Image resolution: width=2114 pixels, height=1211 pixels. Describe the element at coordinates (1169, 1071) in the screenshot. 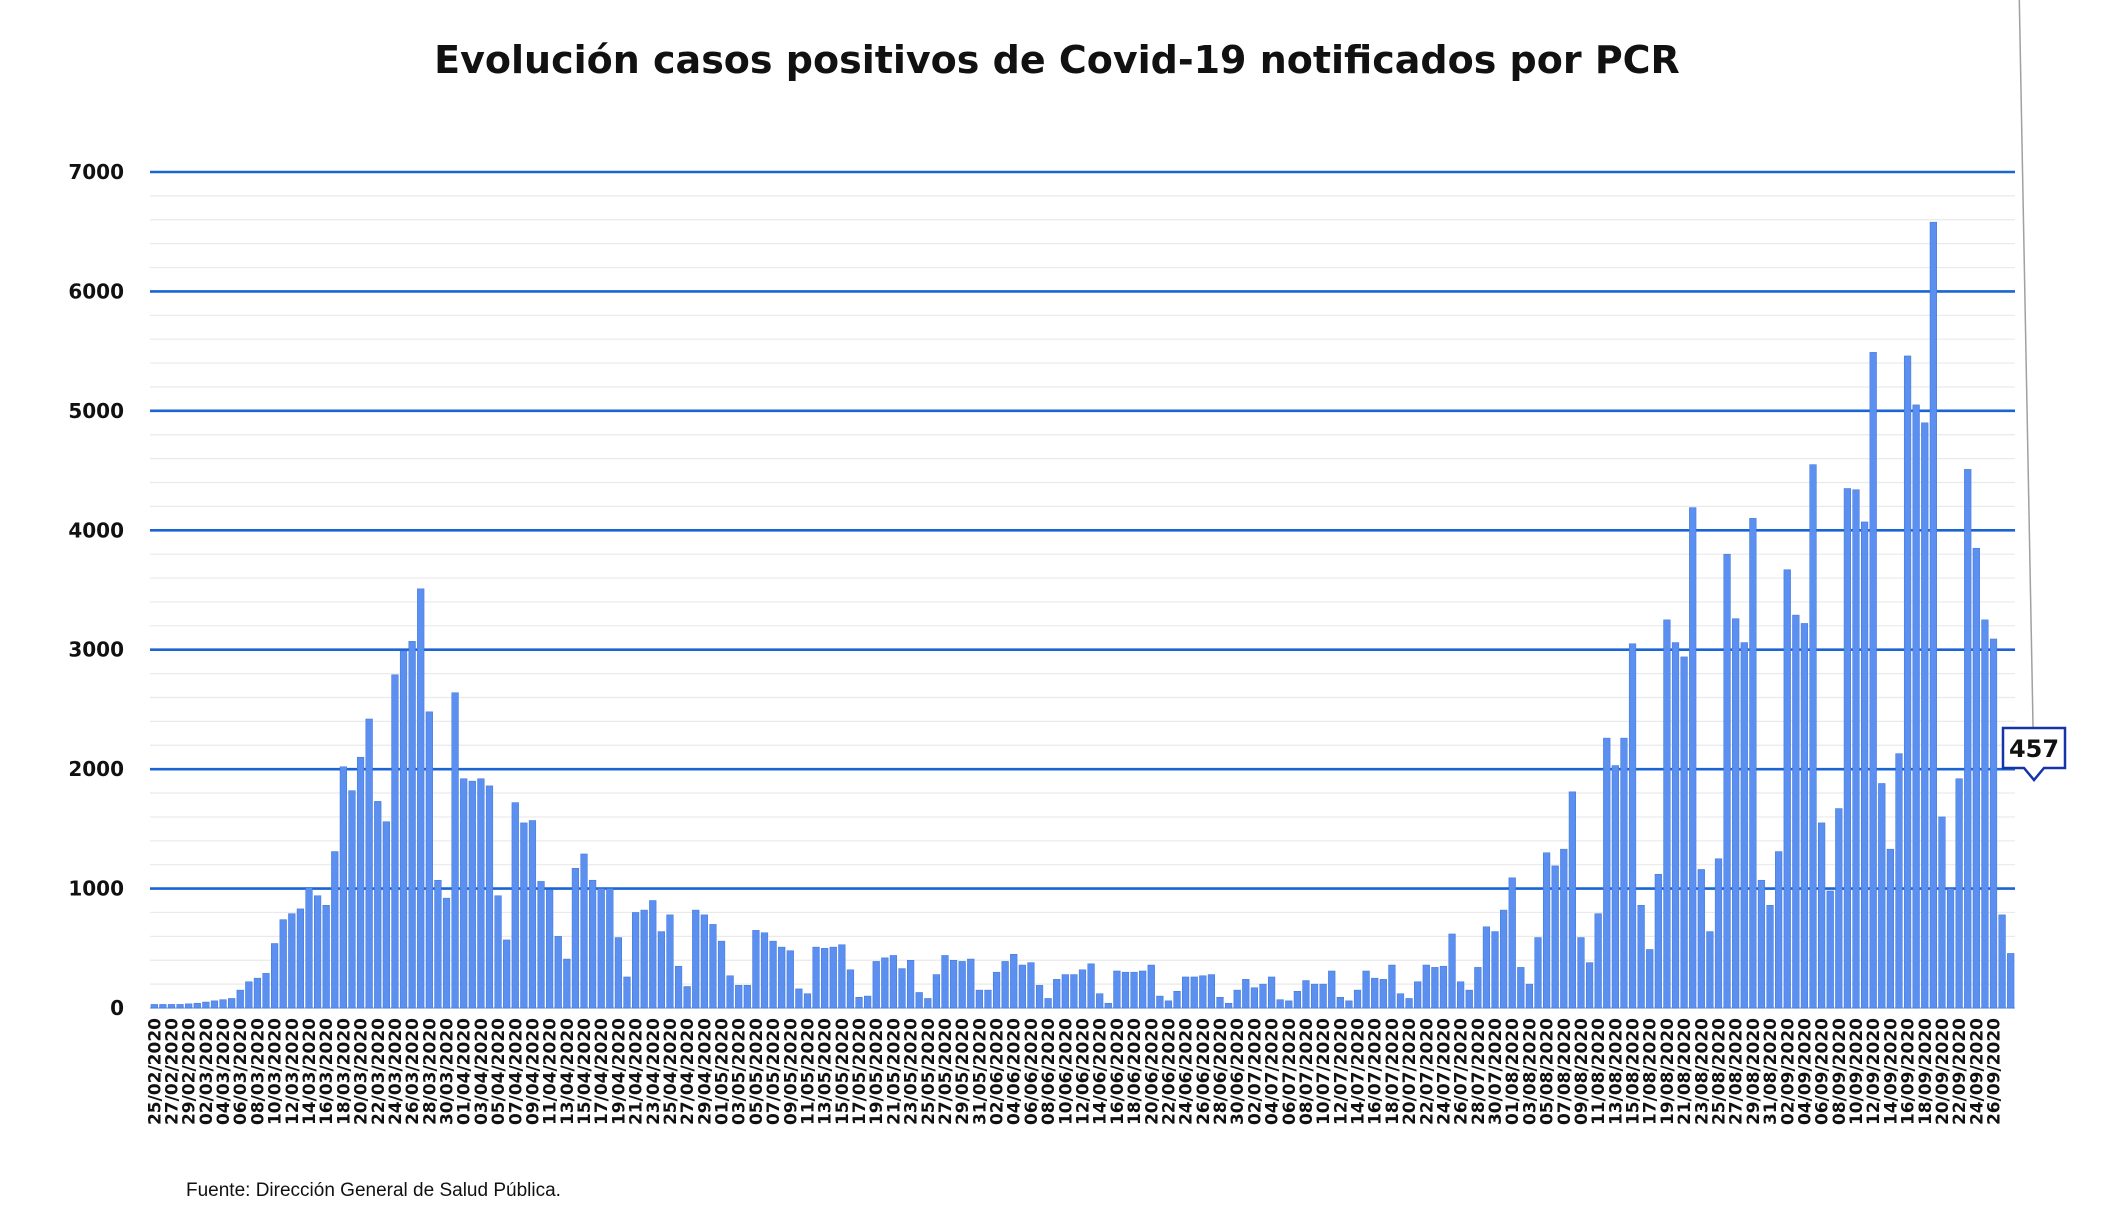

I see `x-tick-label: 22/06/2020` at that location.